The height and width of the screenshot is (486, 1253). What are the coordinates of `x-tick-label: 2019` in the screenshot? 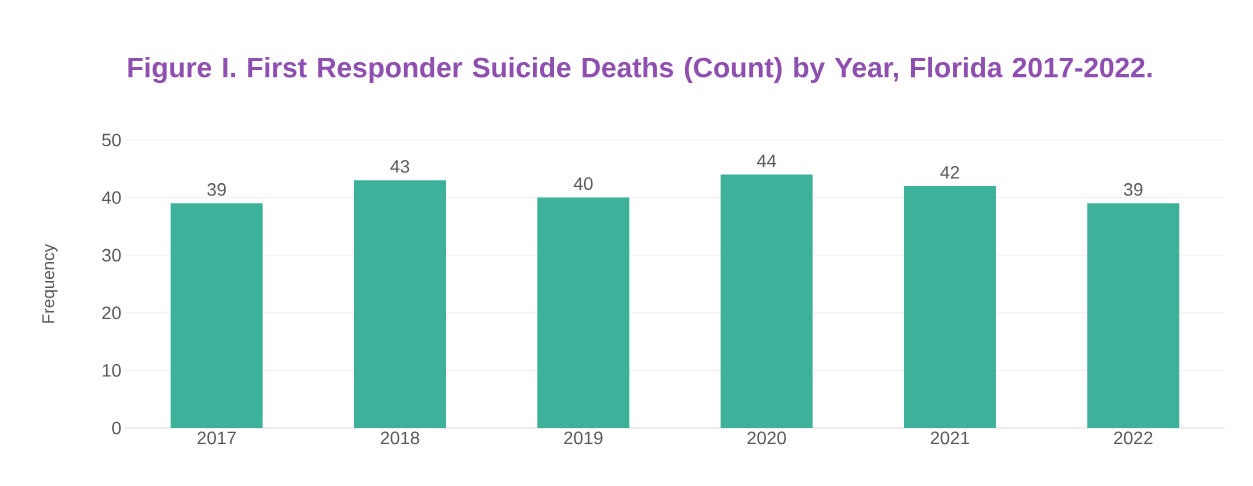 It's located at (583, 438).